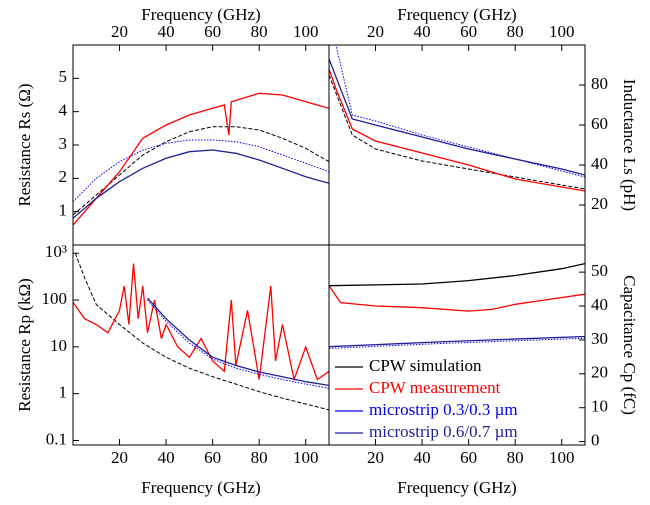 Image resolution: width=650 pixels, height=505 pixels. What do you see at coordinates (55, 298) in the screenshot?
I see `y-tick-label: 100` at bounding box center [55, 298].